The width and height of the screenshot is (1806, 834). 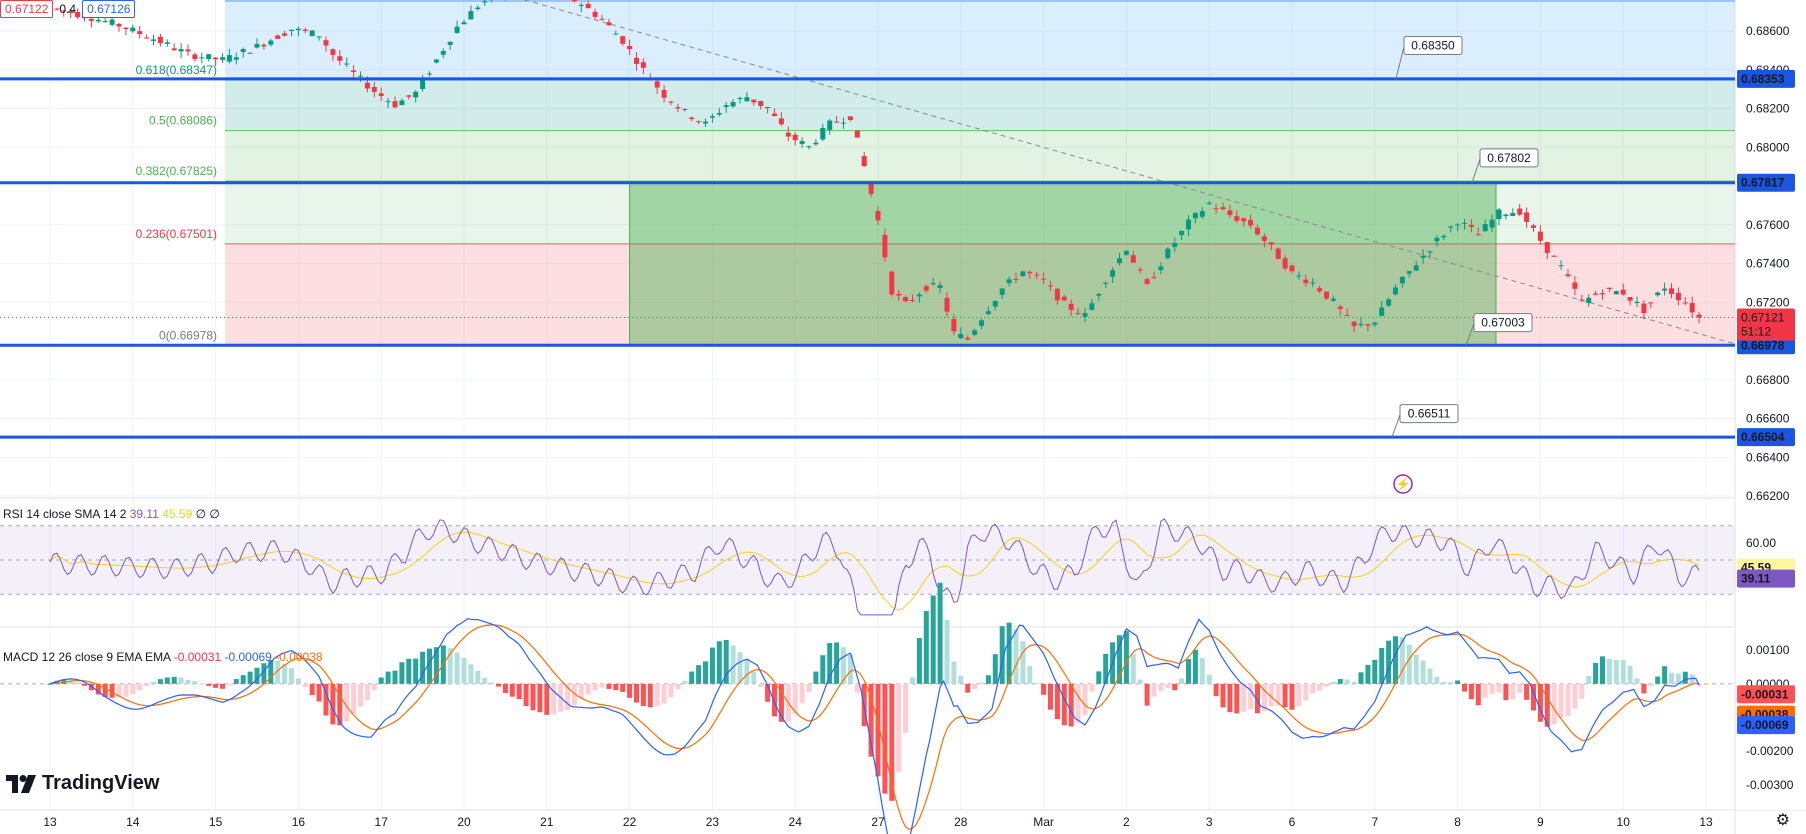 What do you see at coordinates (1433, 46) in the screenshot?
I see `callout-label: 0.68350` at bounding box center [1433, 46].